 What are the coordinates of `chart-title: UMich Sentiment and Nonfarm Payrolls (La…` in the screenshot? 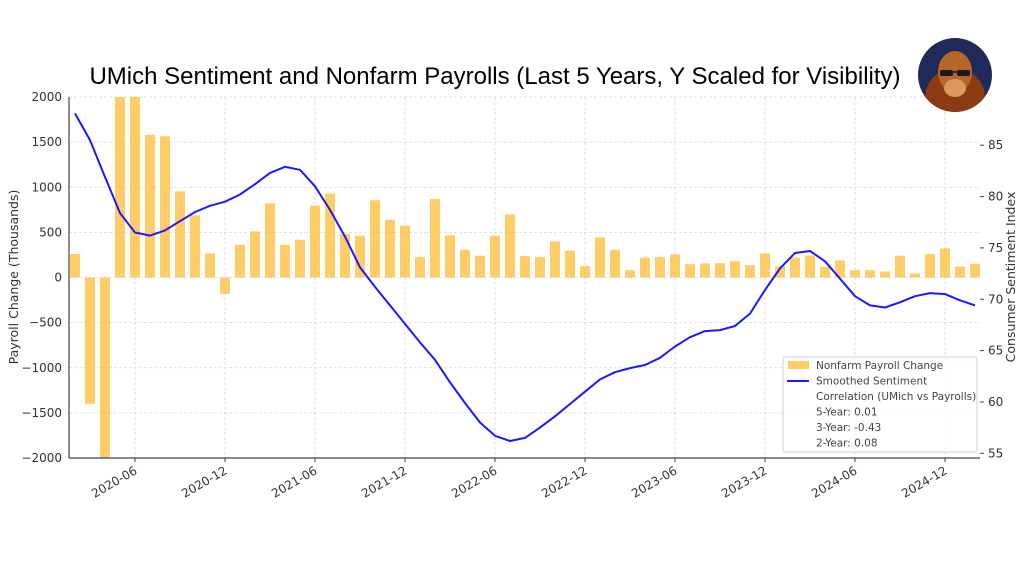 It's located at (494, 76).